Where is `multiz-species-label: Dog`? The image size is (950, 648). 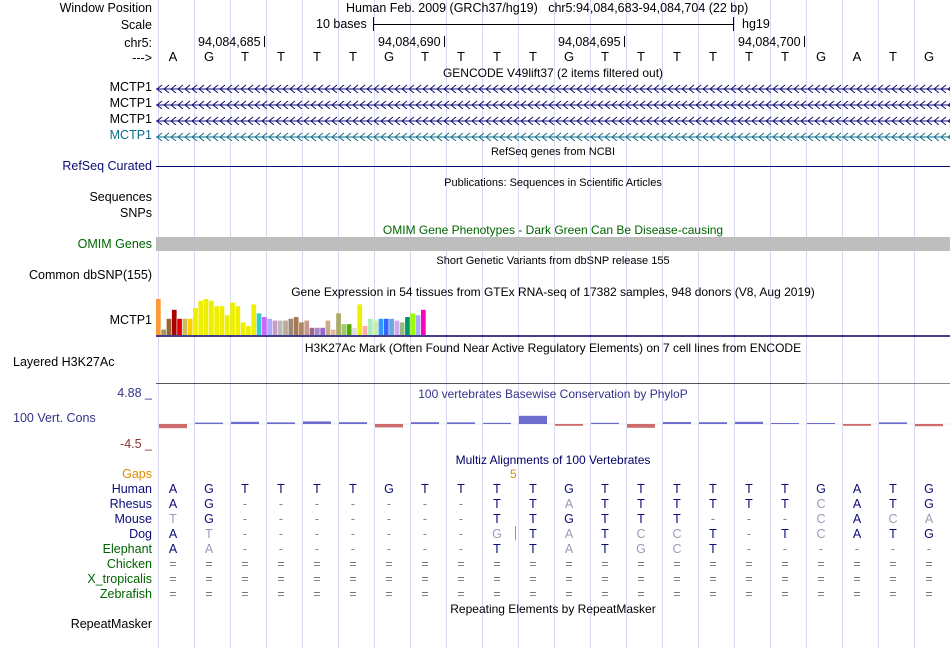
multiz-species-label: Dog is located at coordinates (140, 534).